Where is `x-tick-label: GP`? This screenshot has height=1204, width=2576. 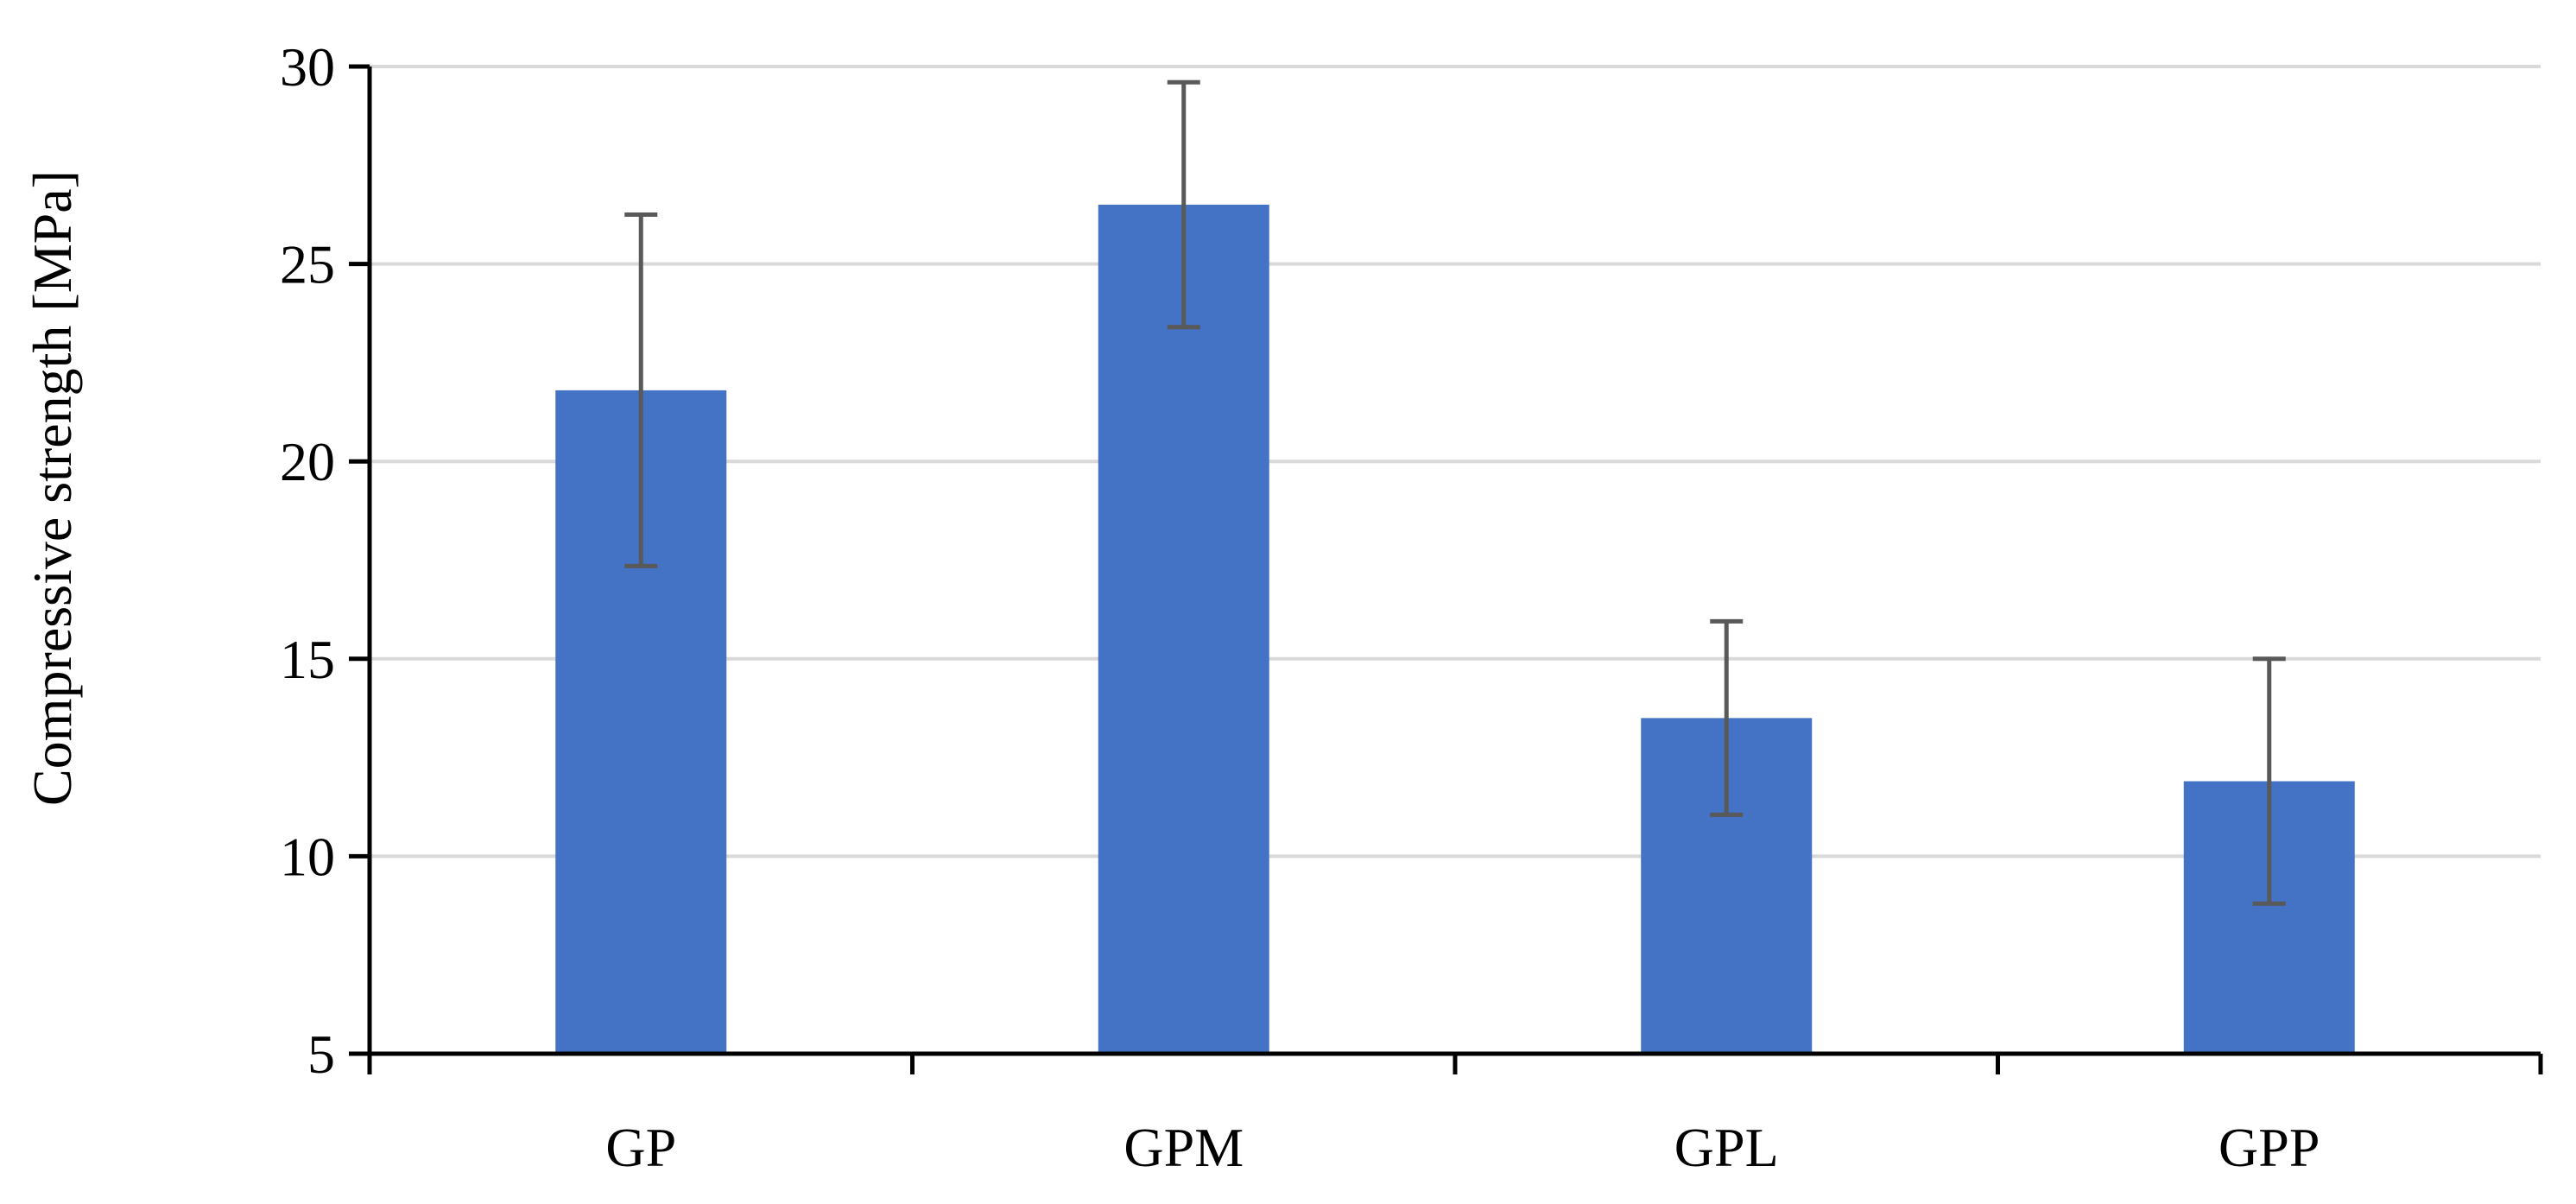 x-tick-label: GP is located at coordinates (640, 1147).